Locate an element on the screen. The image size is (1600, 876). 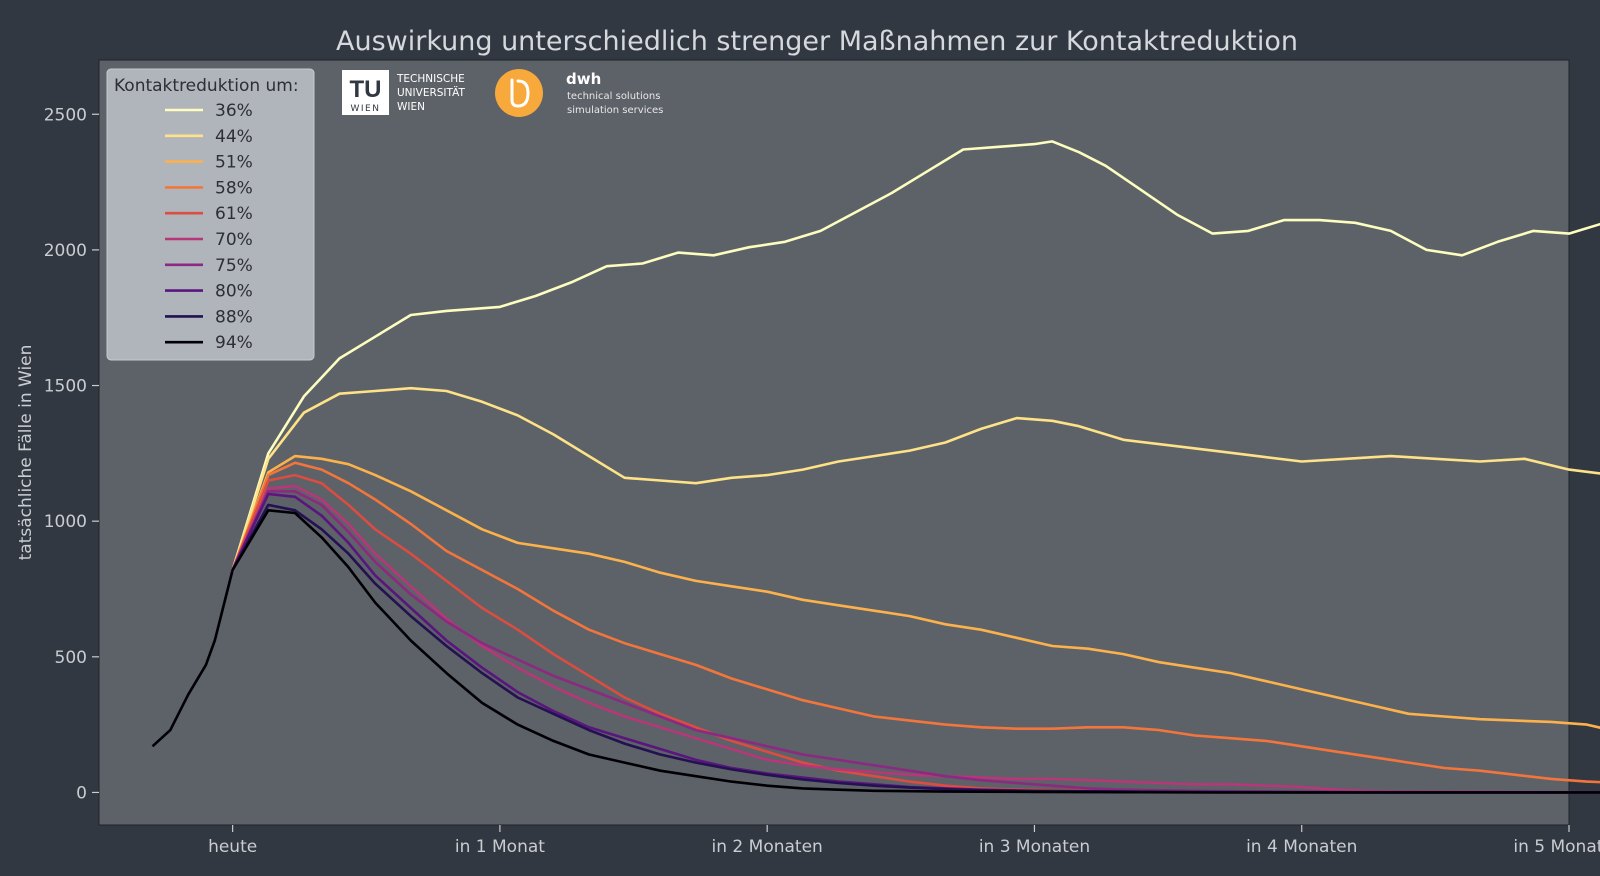
legend-box is located at coordinates (210, 214).